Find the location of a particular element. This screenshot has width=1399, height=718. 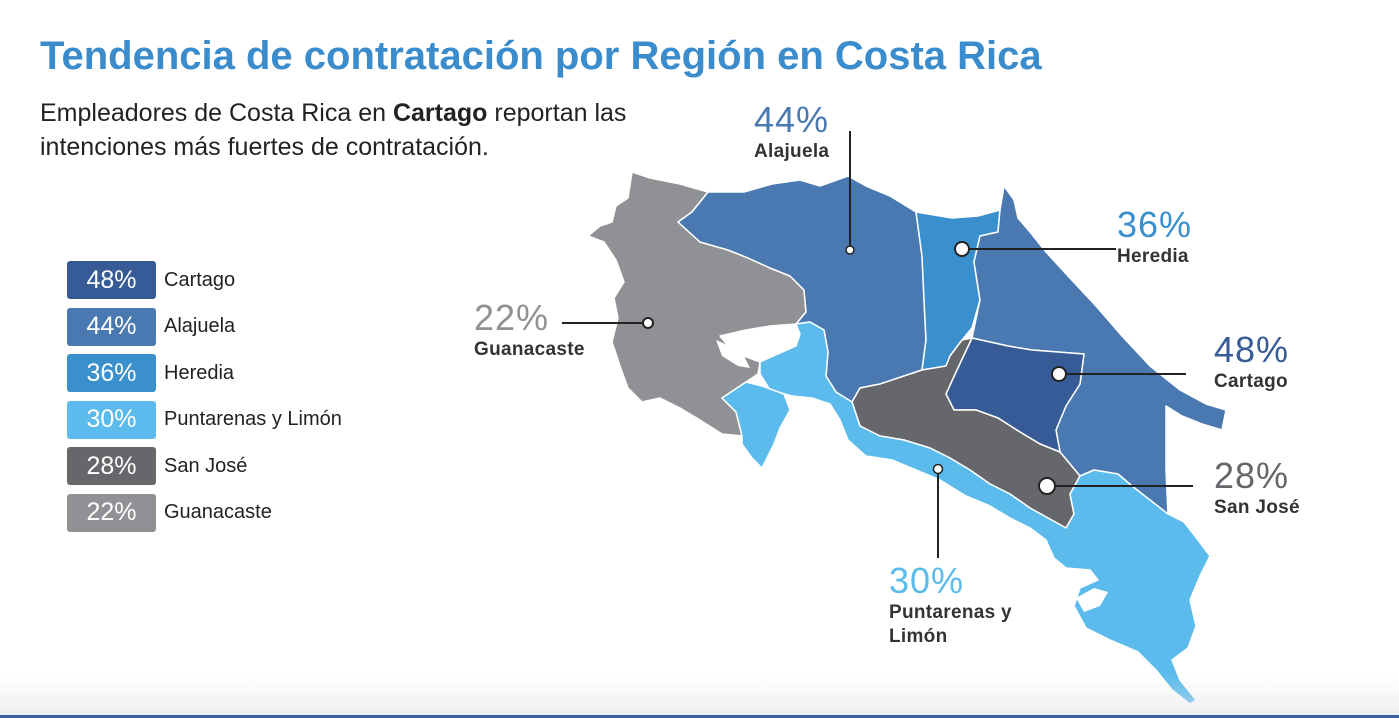

callout-pct-cartago: 48% is located at coordinates (1252, 349).